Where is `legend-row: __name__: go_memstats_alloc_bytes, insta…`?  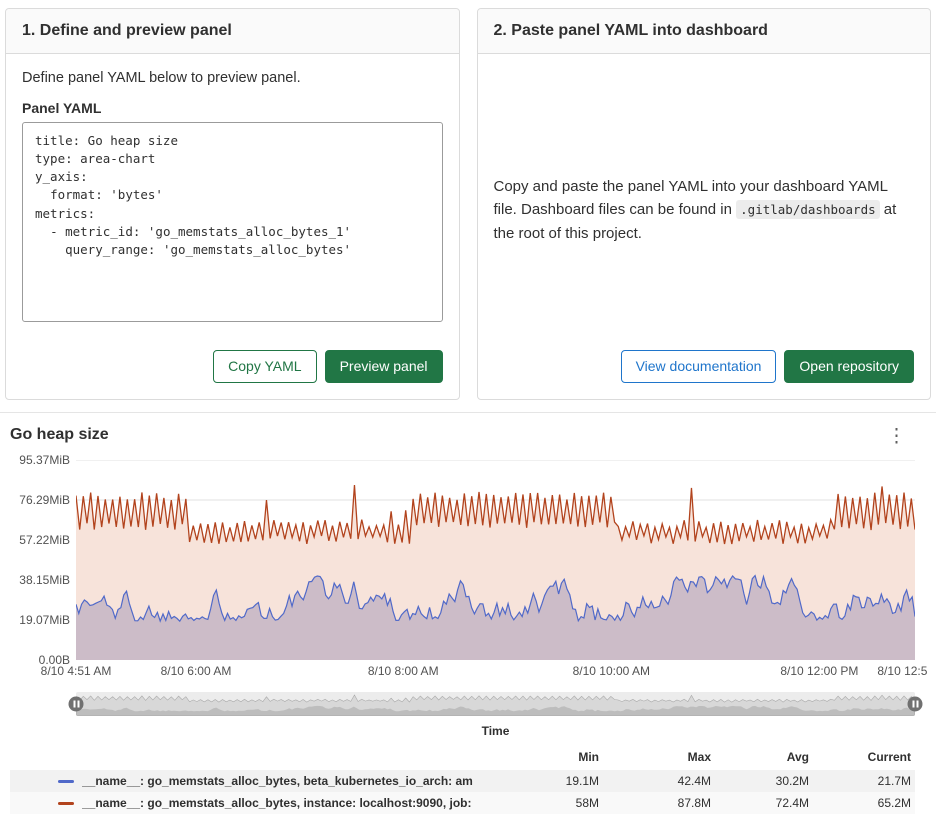 legend-row: __name__: go_memstats_alloc_bytes, insta… is located at coordinates (462, 803).